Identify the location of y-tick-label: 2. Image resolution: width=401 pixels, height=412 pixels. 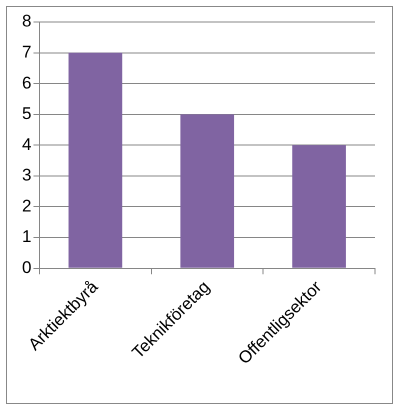
(27, 206).